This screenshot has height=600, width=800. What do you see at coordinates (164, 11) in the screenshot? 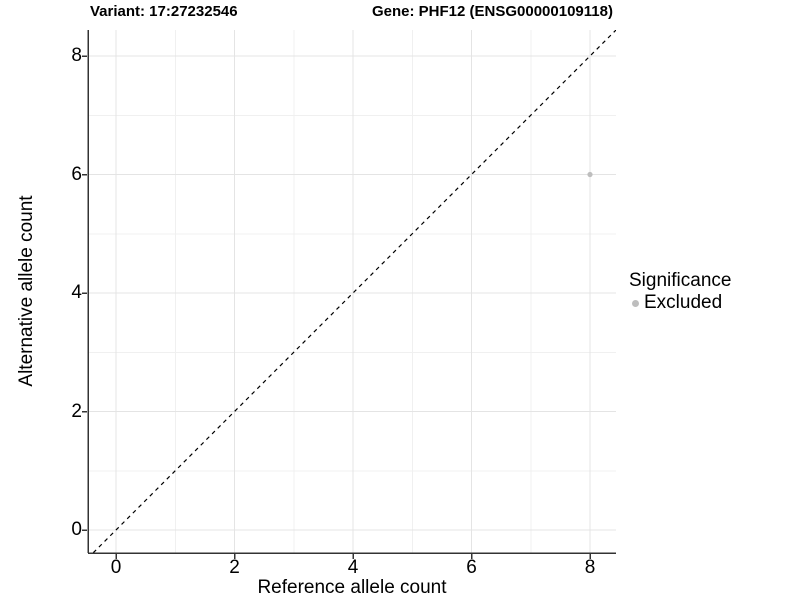
I see `variant-title: Variant: 17:27232546` at bounding box center [164, 11].